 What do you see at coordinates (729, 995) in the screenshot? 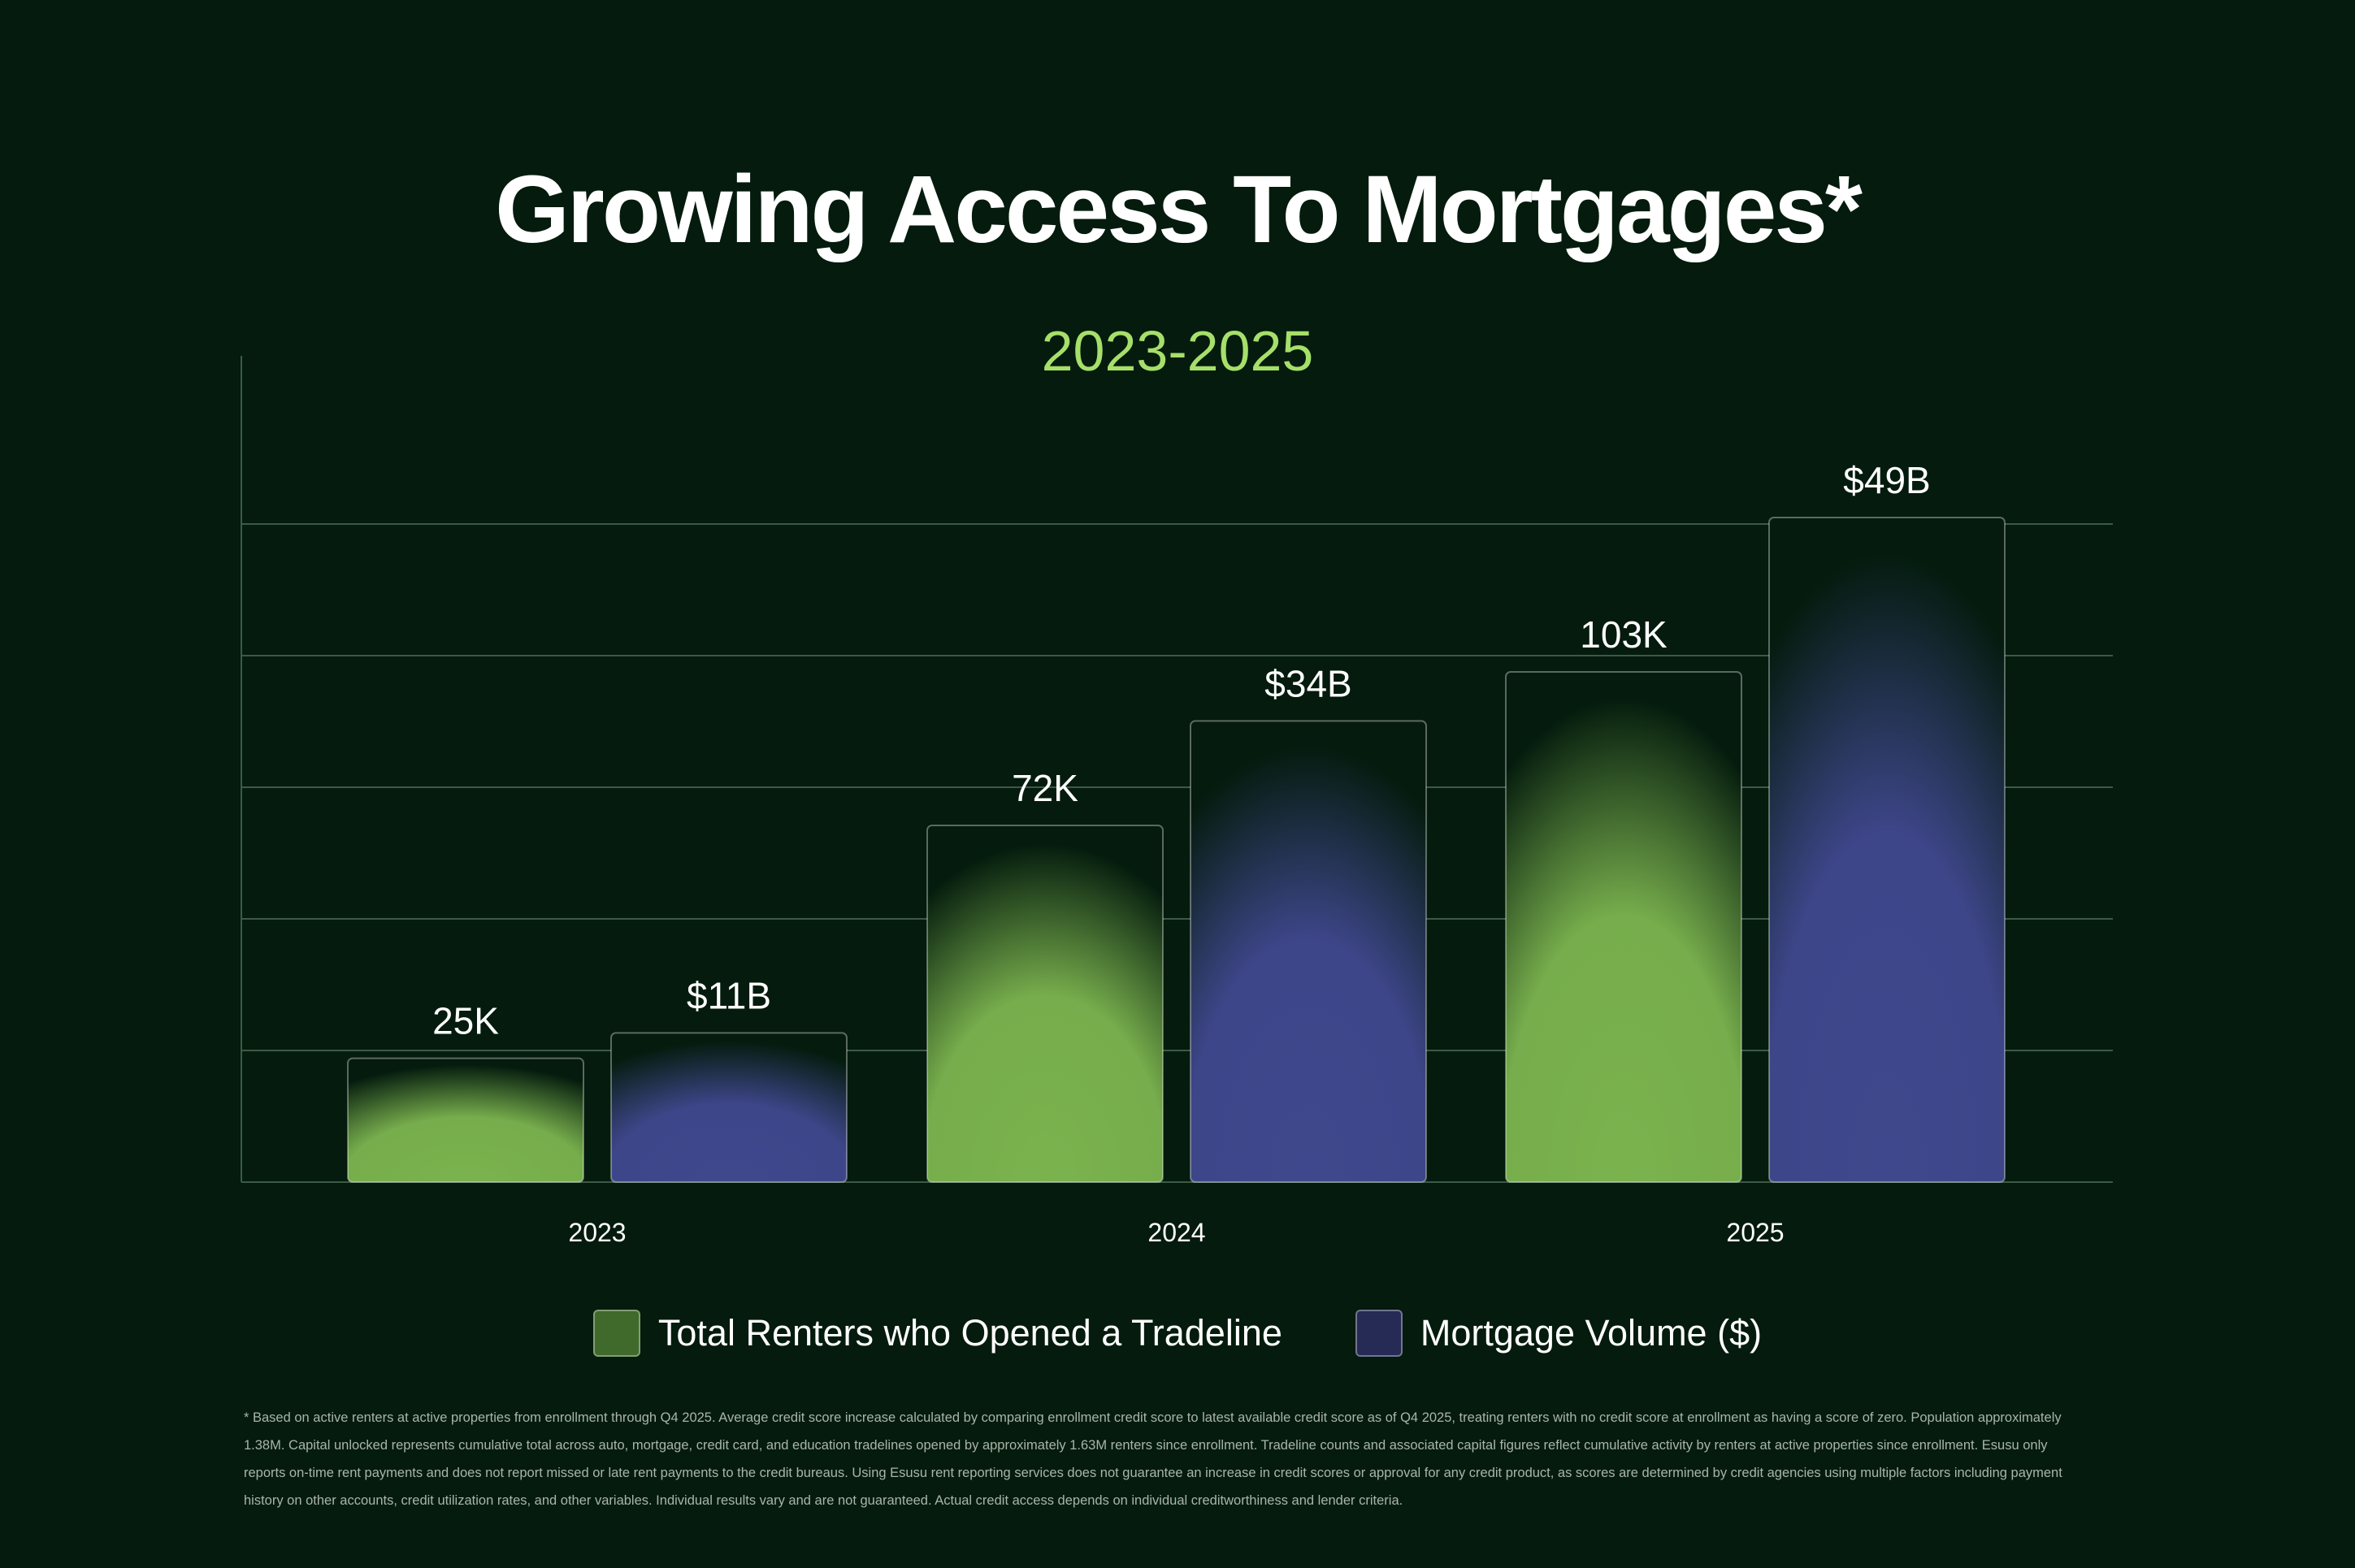
I see `data-label-mortgage-2023: $11B` at bounding box center [729, 995].